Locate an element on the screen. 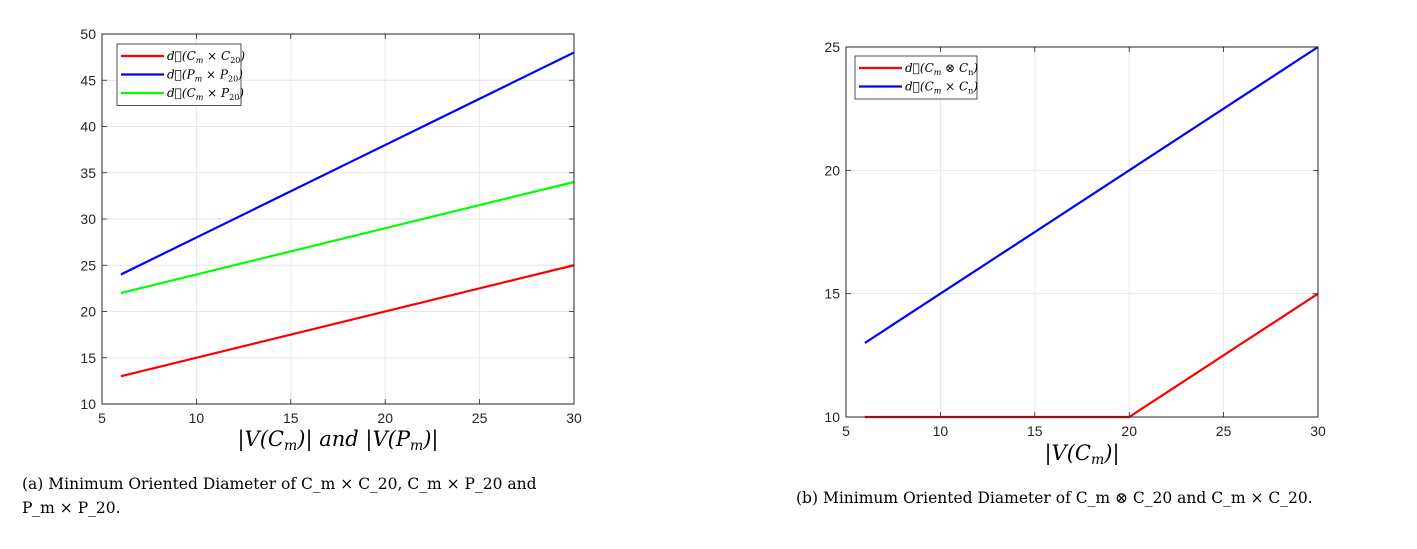  y-tick-label: 40 is located at coordinates (88, 127).